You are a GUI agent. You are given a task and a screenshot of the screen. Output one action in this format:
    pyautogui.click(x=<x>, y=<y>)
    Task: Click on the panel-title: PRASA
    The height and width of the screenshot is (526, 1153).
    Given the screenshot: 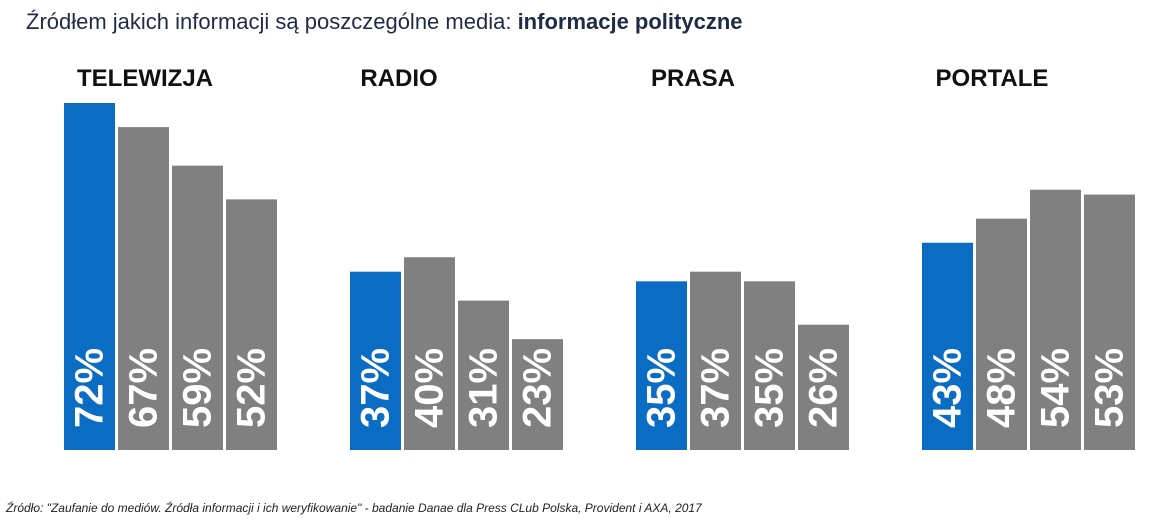 What is the action you would take?
    pyautogui.click(x=693, y=78)
    